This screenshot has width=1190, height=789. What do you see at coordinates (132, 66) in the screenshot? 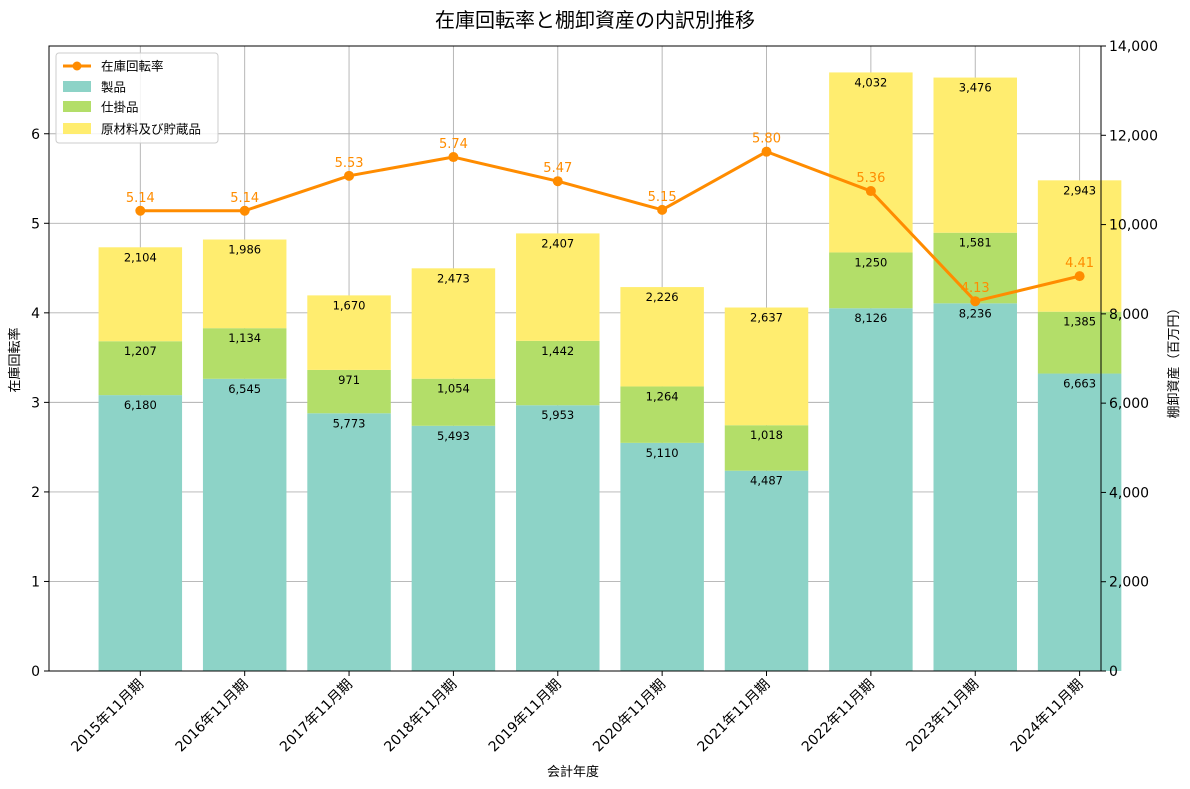
I see `legend-label-turnover: 在庫回転率` at bounding box center [132, 66].